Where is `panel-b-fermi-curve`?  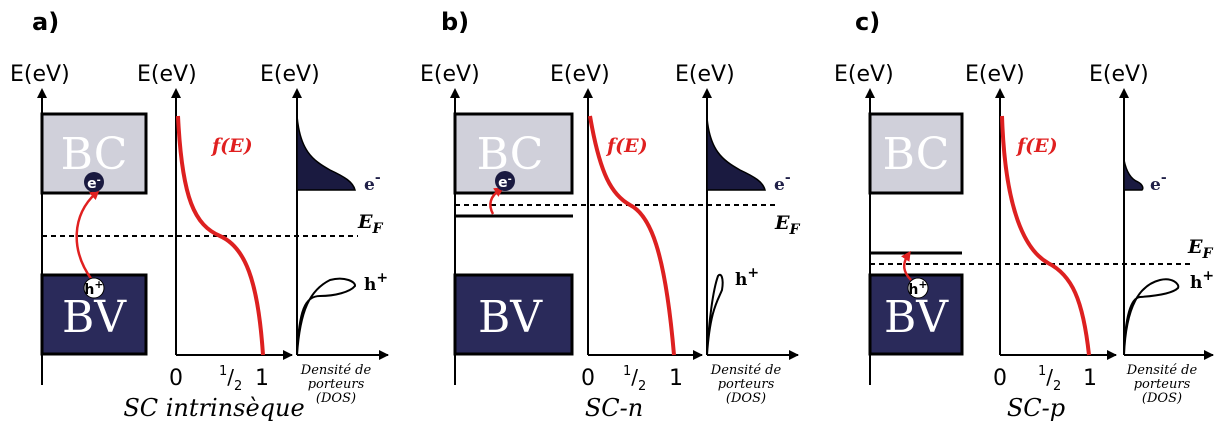
panel-b-fermi-curve is located at coordinates (632, 235).